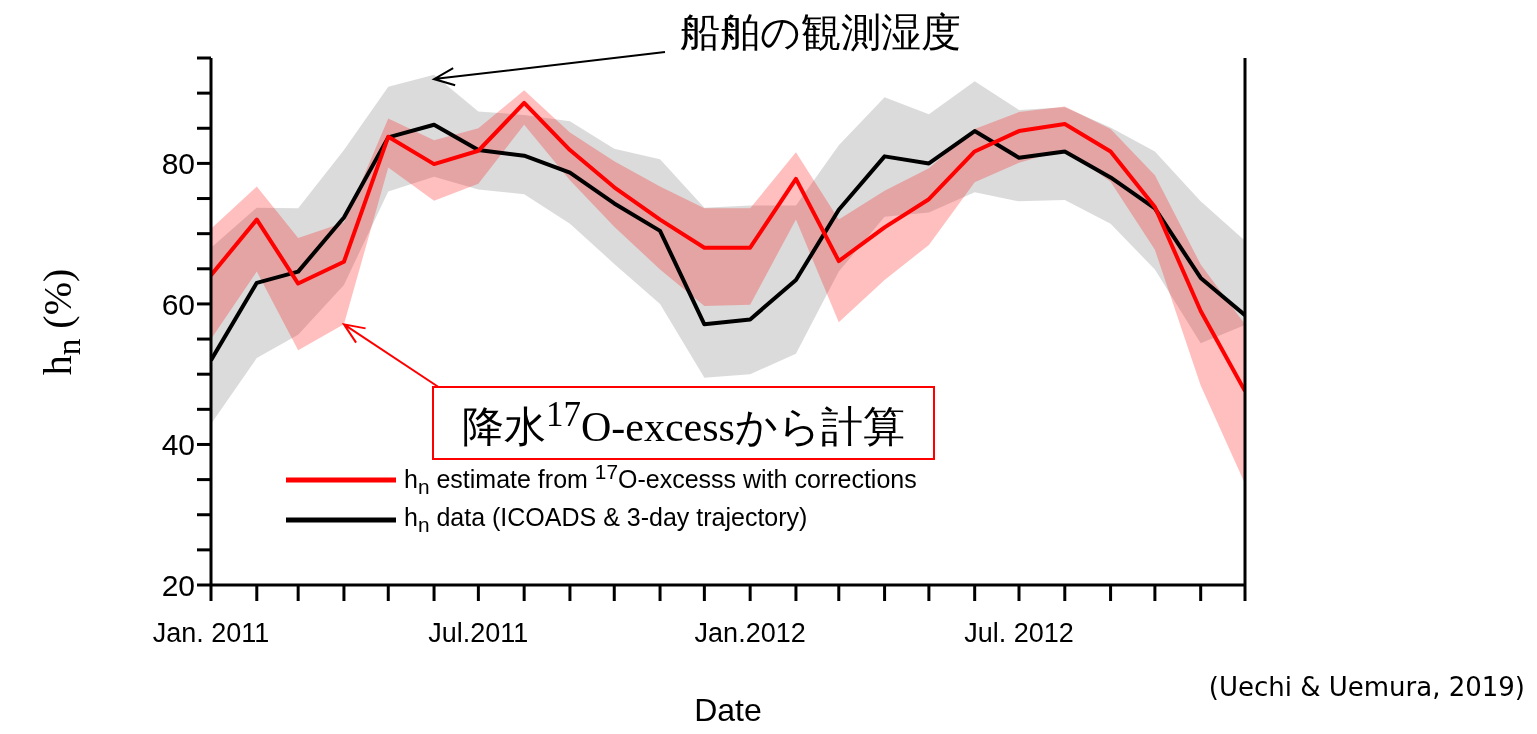  What do you see at coordinates (178, 585) in the screenshot?
I see `y-tick-label: 20` at bounding box center [178, 585].